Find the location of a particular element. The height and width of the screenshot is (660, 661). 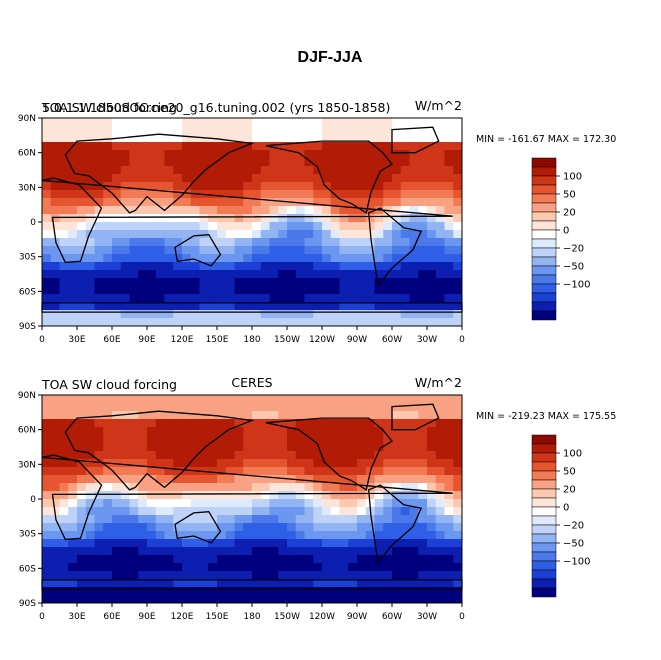

colorbar-label: 0 is located at coordinates (566, 231).